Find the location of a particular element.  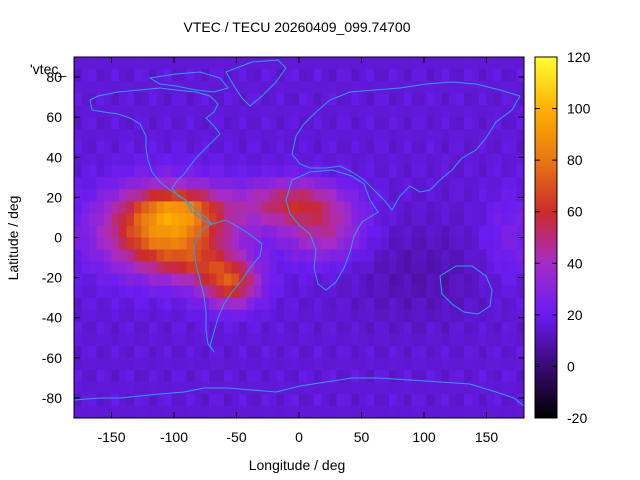

x-tick-label: 0 is located at coordinates (299, 437).